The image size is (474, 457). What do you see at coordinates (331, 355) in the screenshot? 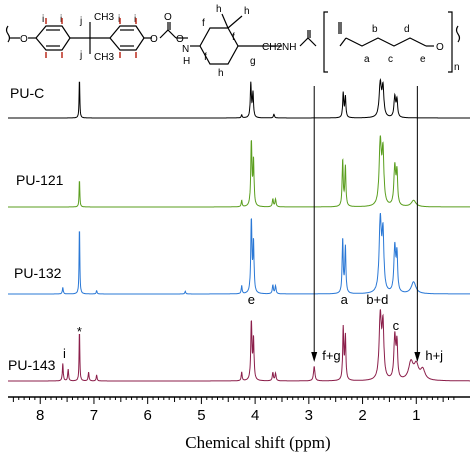
I see `peak-label-6: f+g` at bounding box center [331, 355].